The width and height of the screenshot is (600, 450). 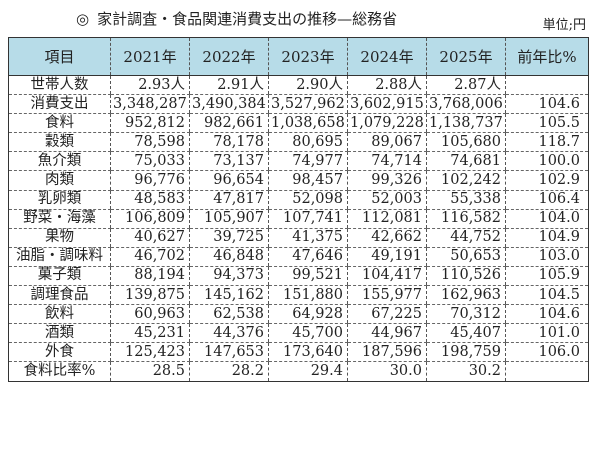 I want to click on cell-value: 41,375, so click(x=308, y=238).